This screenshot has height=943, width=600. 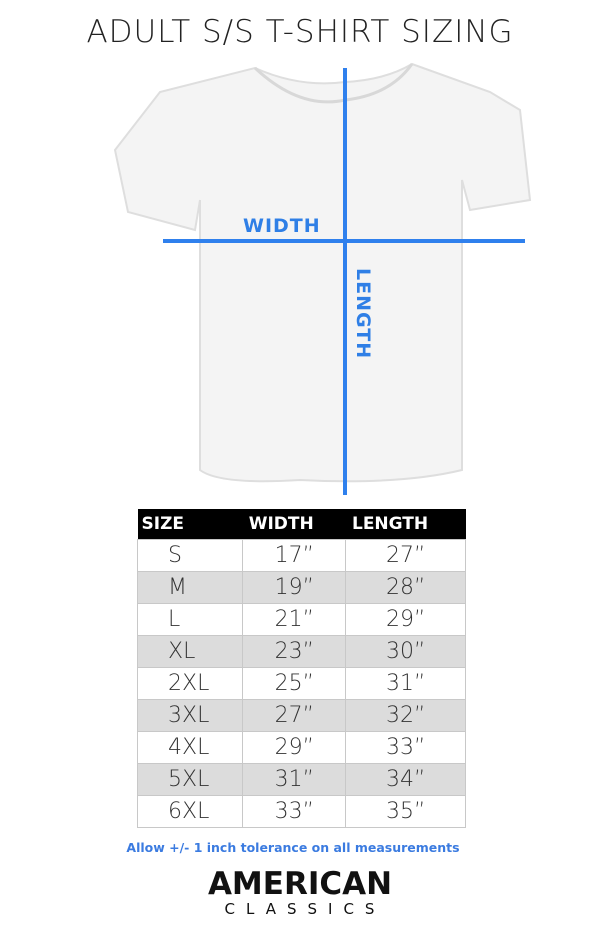 I want to click on table-row: 6XL 33” 35”, so click(x=301, y=811).